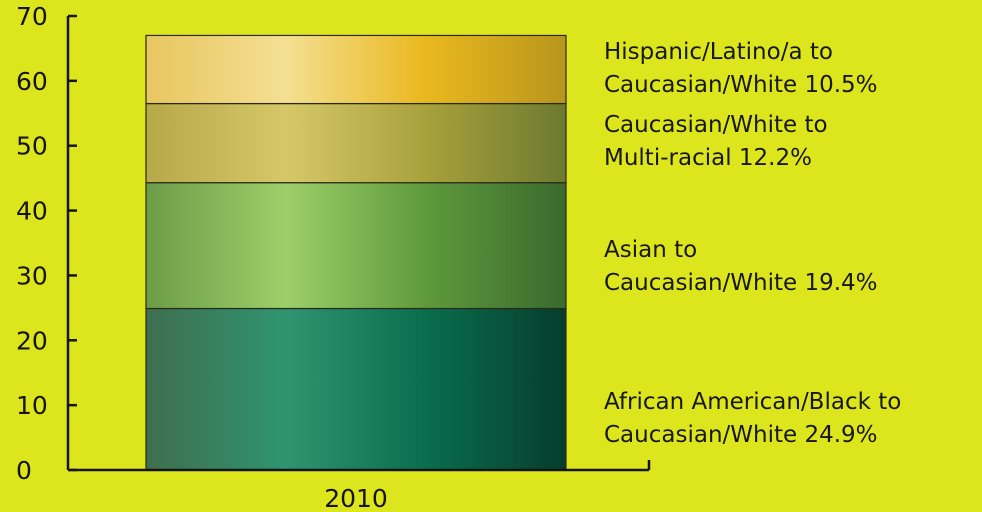 This screenshot has width=982, height=512. What do you see at coordinates (32, 211) in the screenshot?
I see `y-tick-label: 40` at bounding box center [32, 211].